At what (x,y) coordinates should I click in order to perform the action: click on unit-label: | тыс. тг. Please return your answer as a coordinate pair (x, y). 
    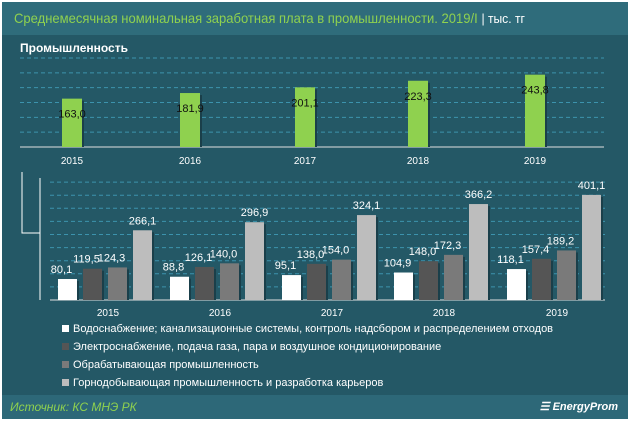
    Looking at the image, I should click on (503, 18).